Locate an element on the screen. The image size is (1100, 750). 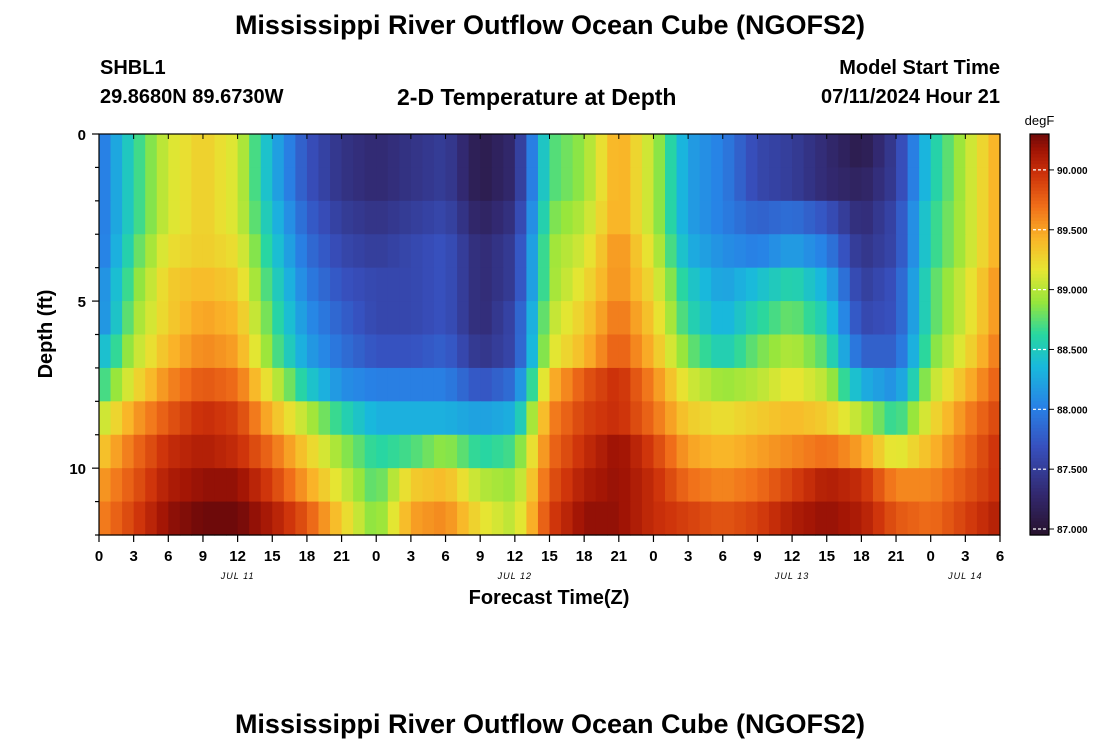
y-axis: 0 5 10 is located at coordinates (84, 331).